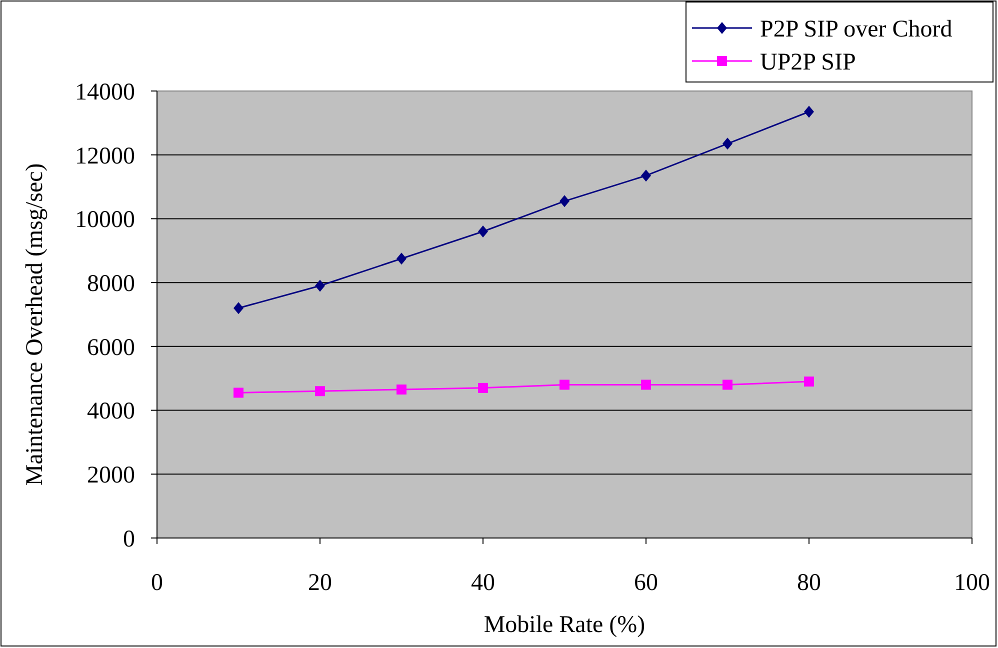 The height and width of the screenshot is (648, 998). I want to click on x-tick-label: 20, so click(320, 583).